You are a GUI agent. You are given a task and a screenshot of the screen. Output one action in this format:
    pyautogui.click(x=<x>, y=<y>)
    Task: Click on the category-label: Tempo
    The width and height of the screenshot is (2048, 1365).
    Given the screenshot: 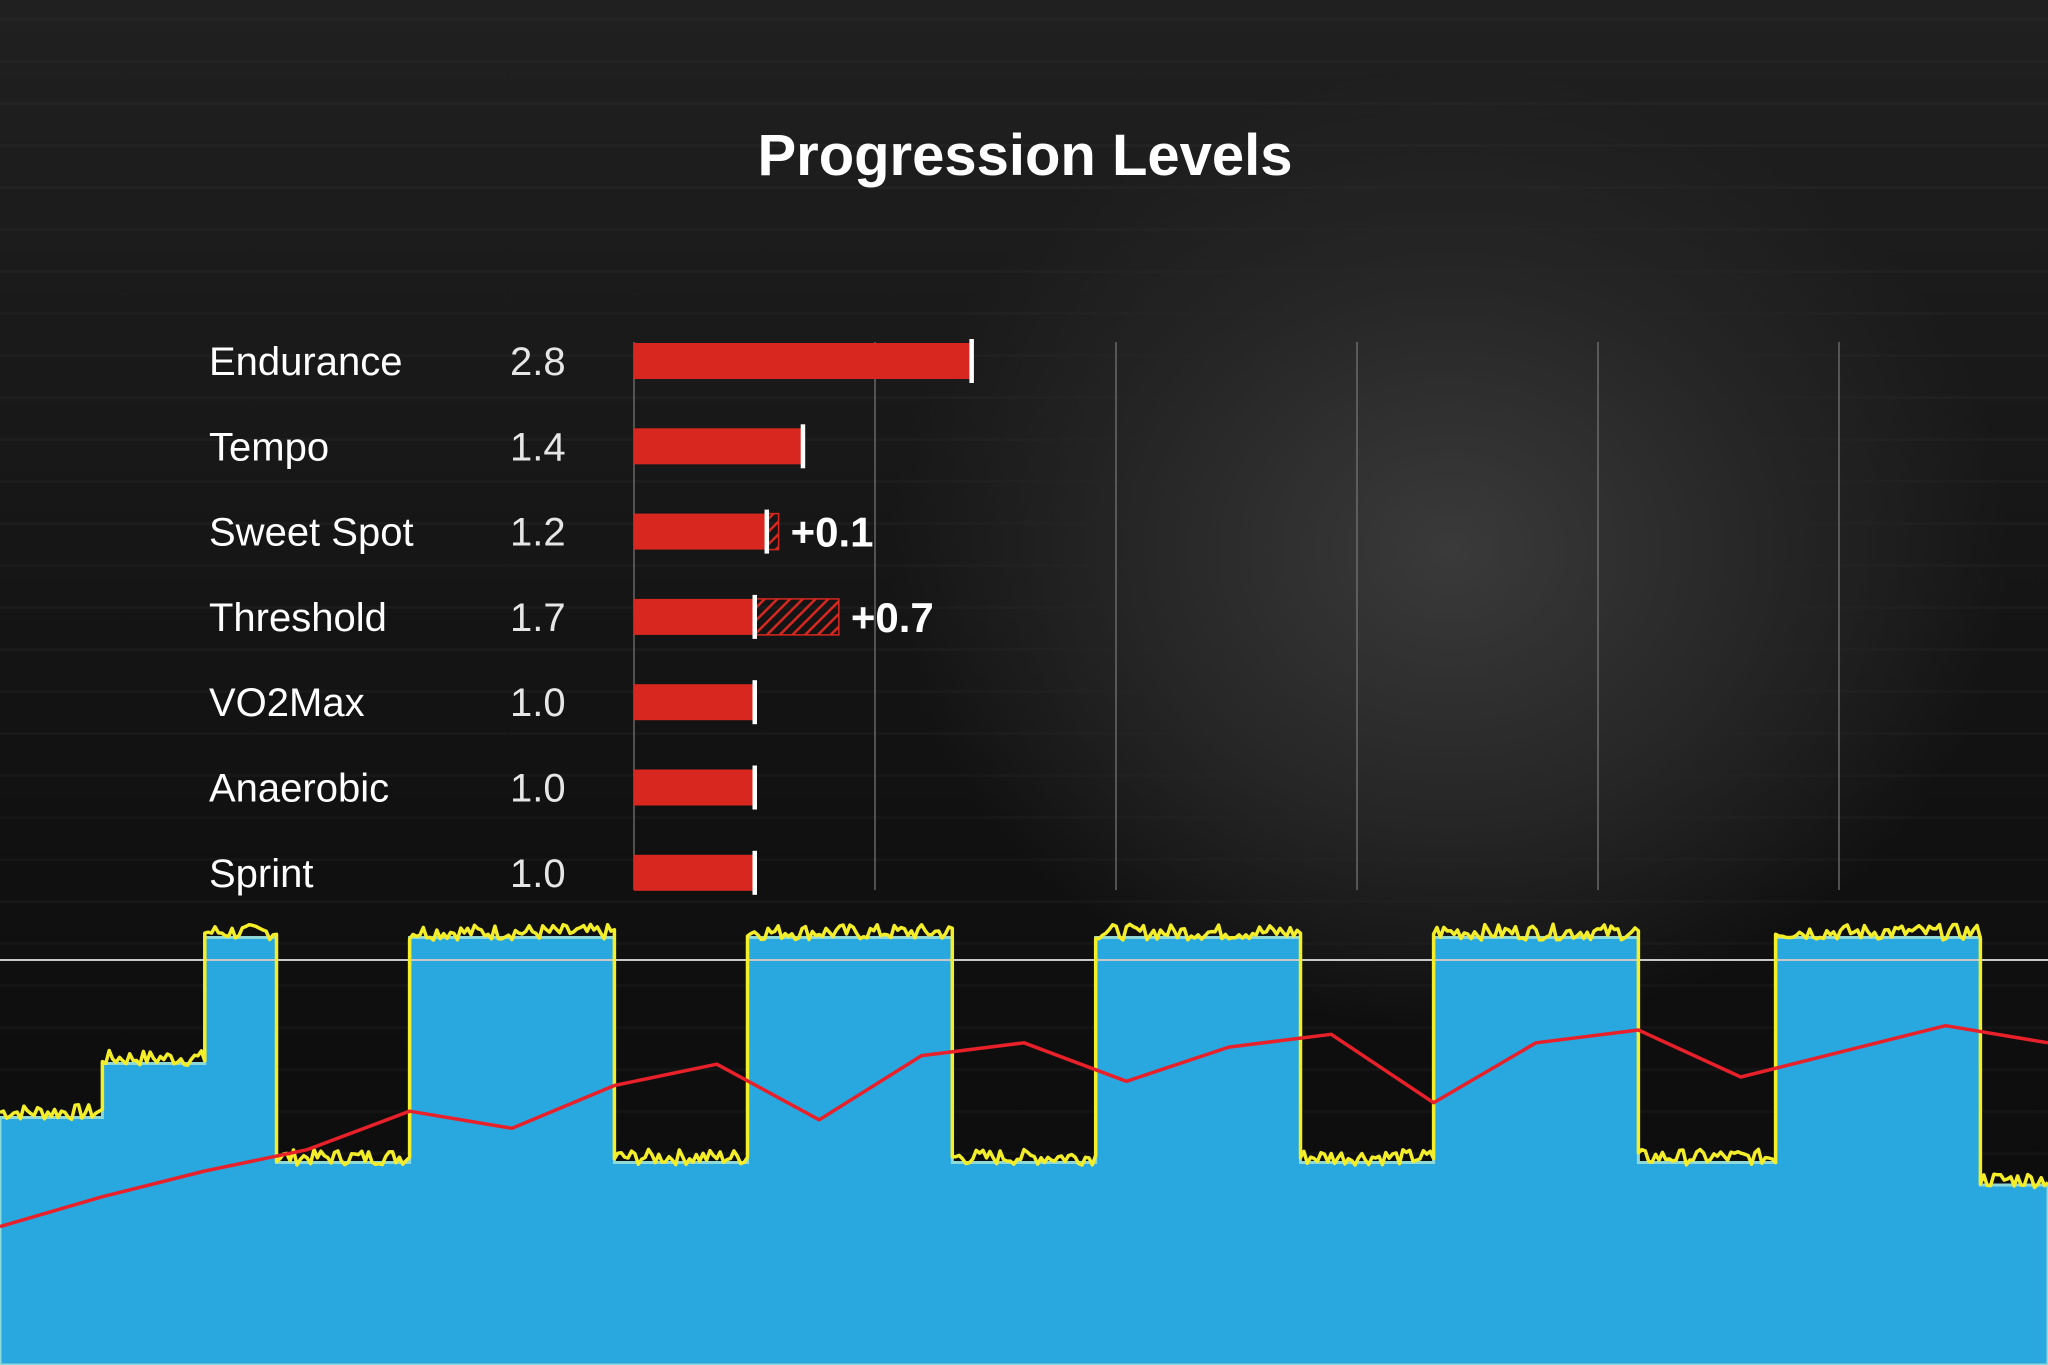 What is the action you would take?
    pyautogui.click(x=269, y=447)
    